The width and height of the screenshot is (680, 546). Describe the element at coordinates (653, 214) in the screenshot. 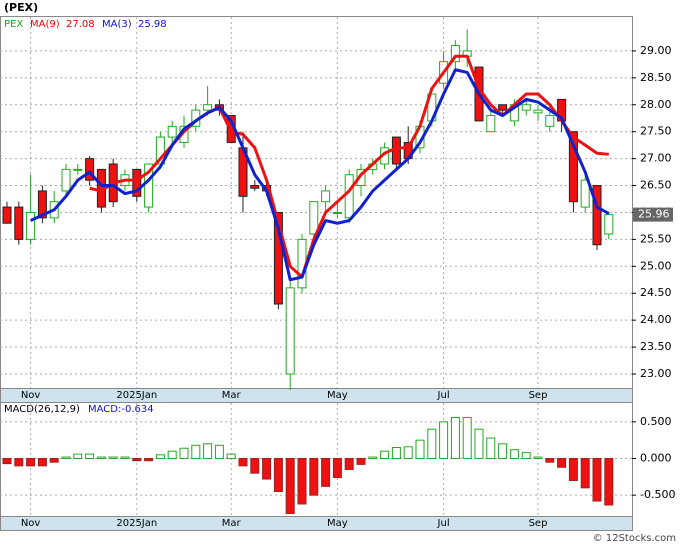

I see `last-price-box` at that location.